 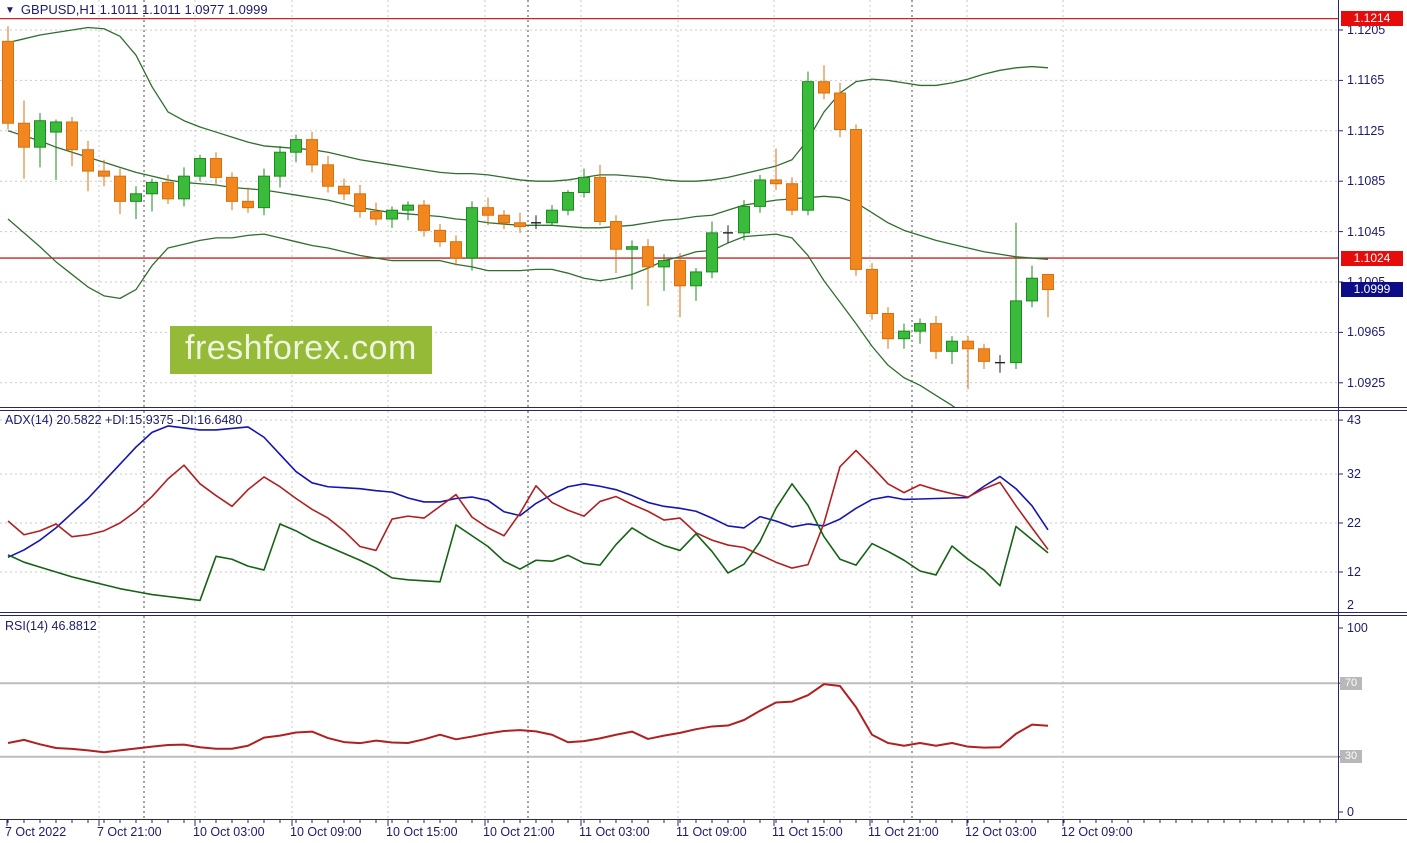 I want to click on time-axis-label: 11 Oct 09:00, so click(x=711, y=832).